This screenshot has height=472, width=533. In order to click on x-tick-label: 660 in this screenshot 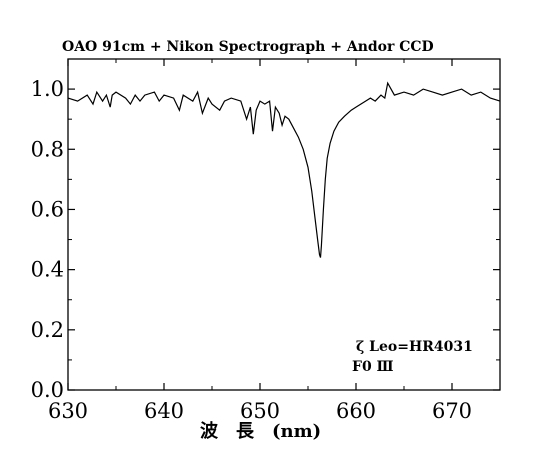, I will do `click(356, 411)`.